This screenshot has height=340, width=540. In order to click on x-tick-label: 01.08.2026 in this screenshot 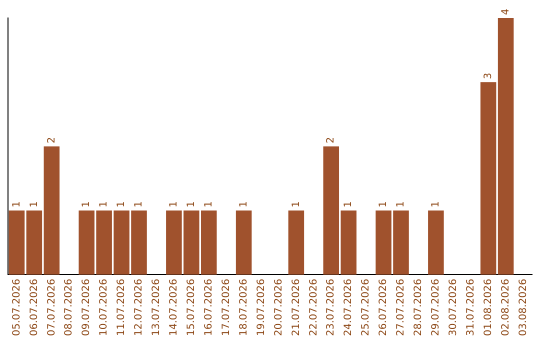, I will do `click(488, 307)`.